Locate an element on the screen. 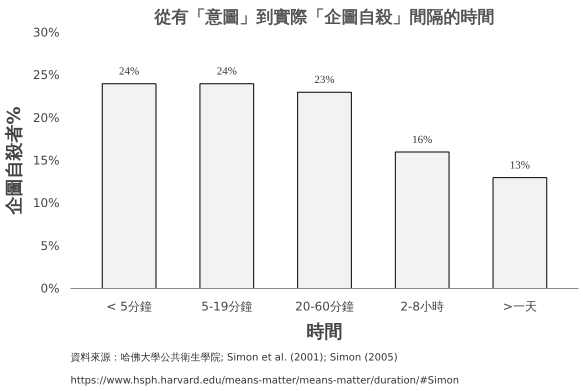 The width and height of the screenshot is (583, 391). x-tick-label: < 5分鐘 is located at coordinates (129, 307).